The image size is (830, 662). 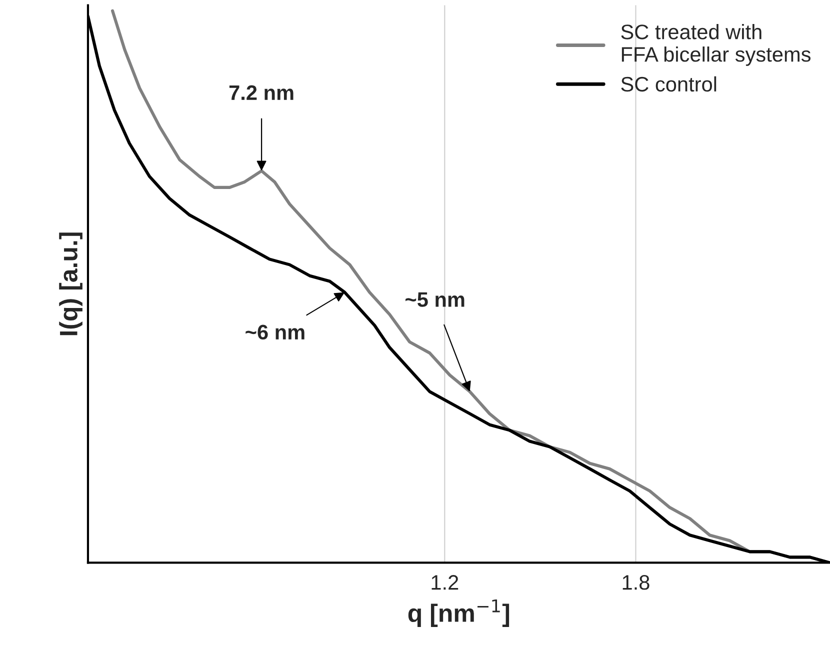 What do you see at coordinates (459, 613) in the screenshot?
I see `x-axis-title: q [nm$^{−1}$]` at bounding box center [459, 613].